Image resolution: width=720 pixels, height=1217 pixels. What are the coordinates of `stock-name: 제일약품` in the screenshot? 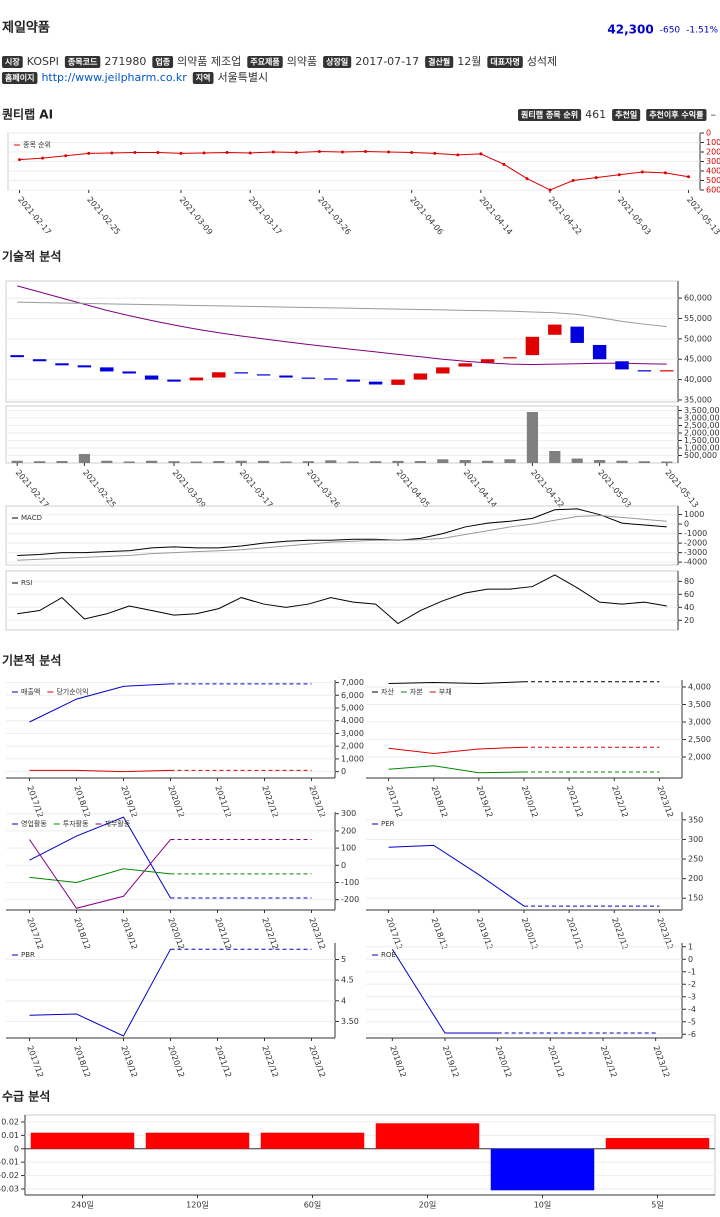 It's located at (26, 28).